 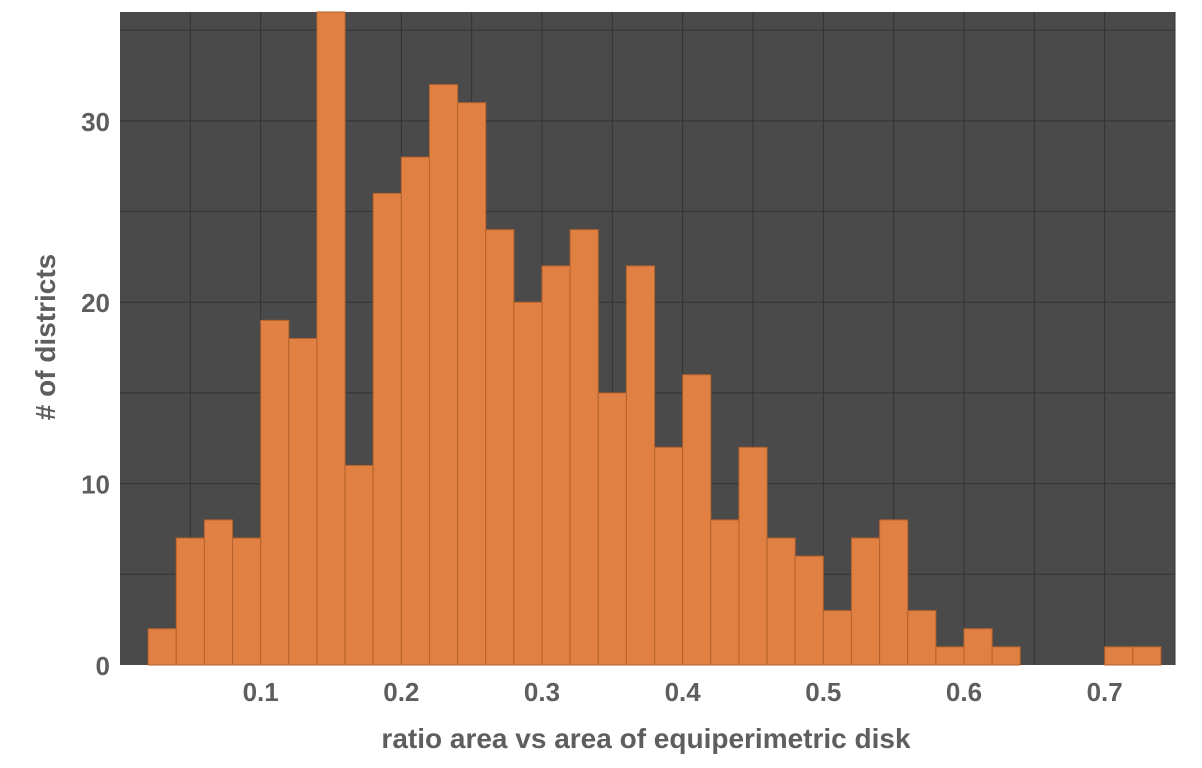 I want to click on x-tick-label: 0.1, so click(x=261, y=692).